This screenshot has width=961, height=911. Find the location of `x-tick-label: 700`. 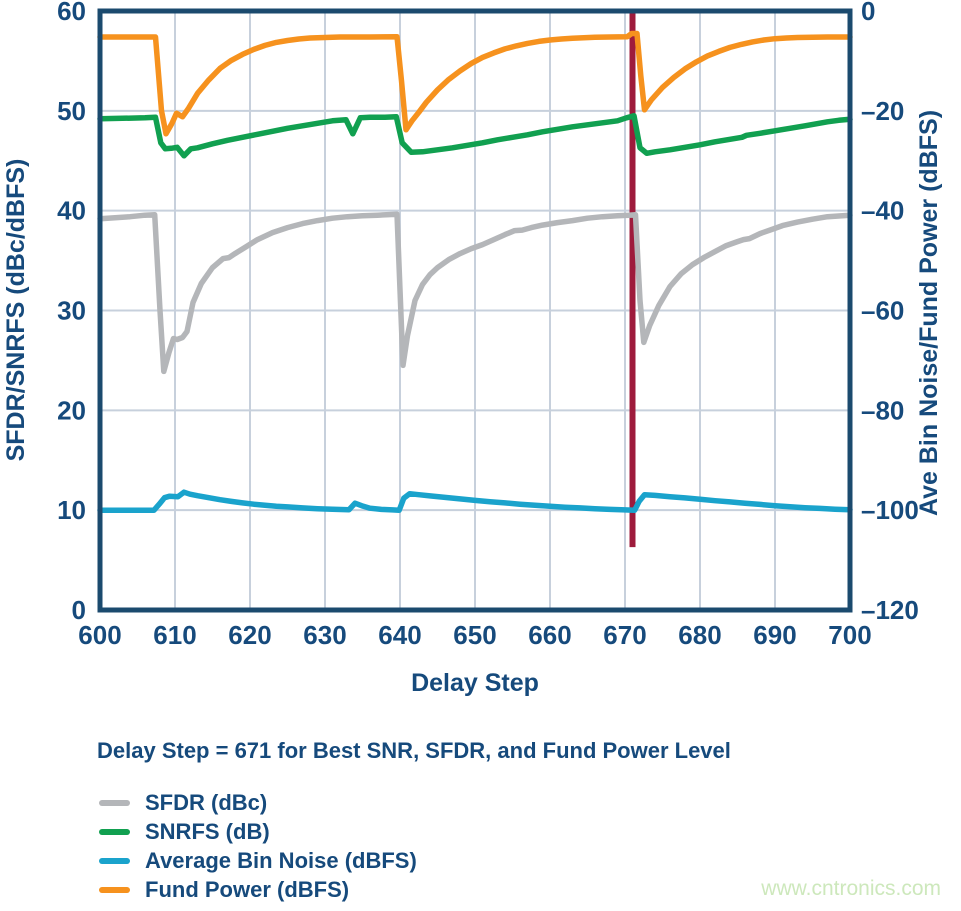

x-tick-label: 700 is located at coordinates (849, 635).